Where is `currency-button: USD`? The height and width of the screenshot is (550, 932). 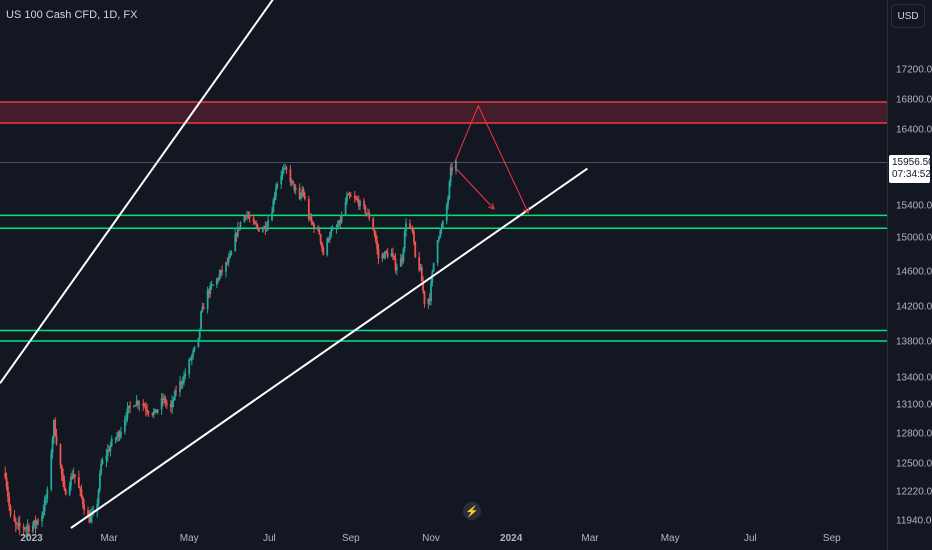
currency-button: USD is located at coordinates (908, 16).